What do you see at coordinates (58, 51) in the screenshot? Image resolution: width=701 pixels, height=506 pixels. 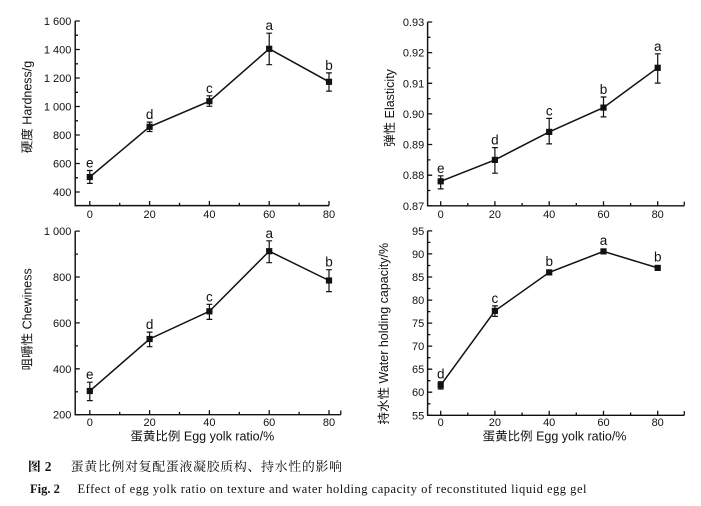 I see `svg-text: 1 400` at bounding box center [58, 51].